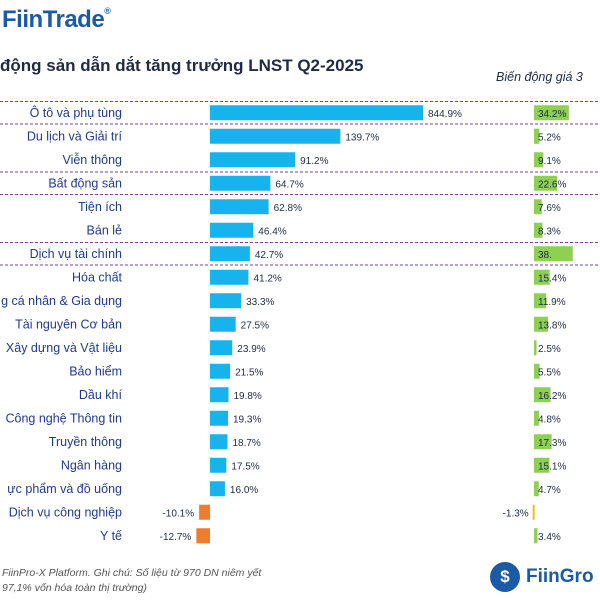 Image resolution: width=600 pixels, height=600 pixels. What do you see at coordinates (249, 372) in the screenshot?
I see `growth-value-label: 21.5%` at bounding box center [249, 372].